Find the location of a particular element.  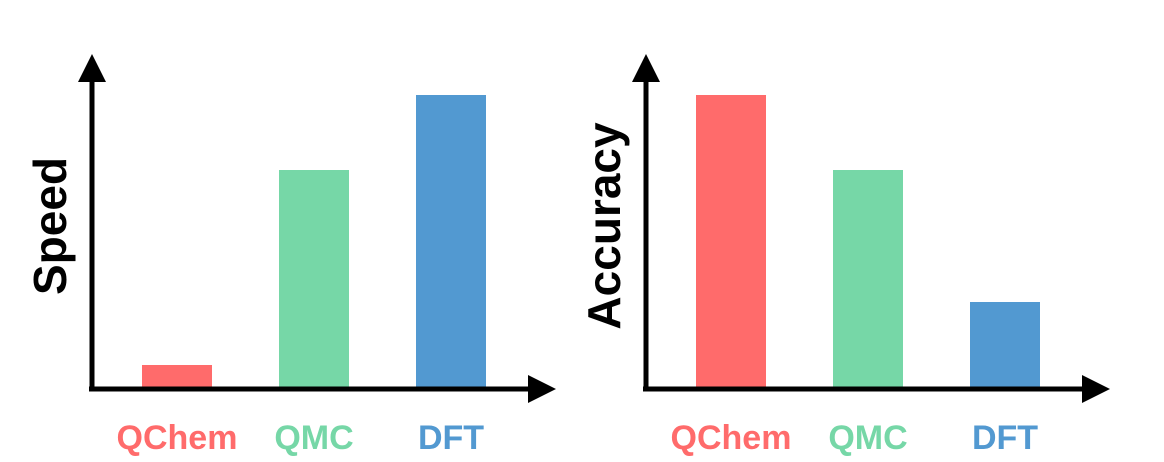

accuracy-category-label-dft: DFT is located at coordinates (1005, 438).